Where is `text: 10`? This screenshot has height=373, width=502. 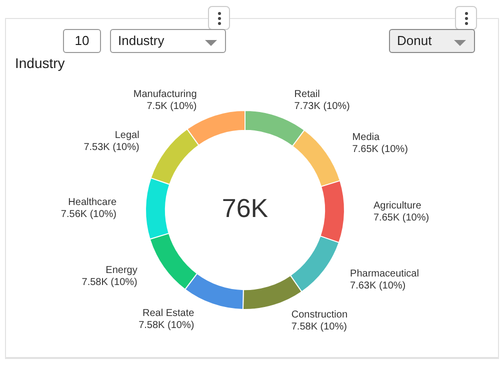
text: 10 is located at coordinates (82, 41).